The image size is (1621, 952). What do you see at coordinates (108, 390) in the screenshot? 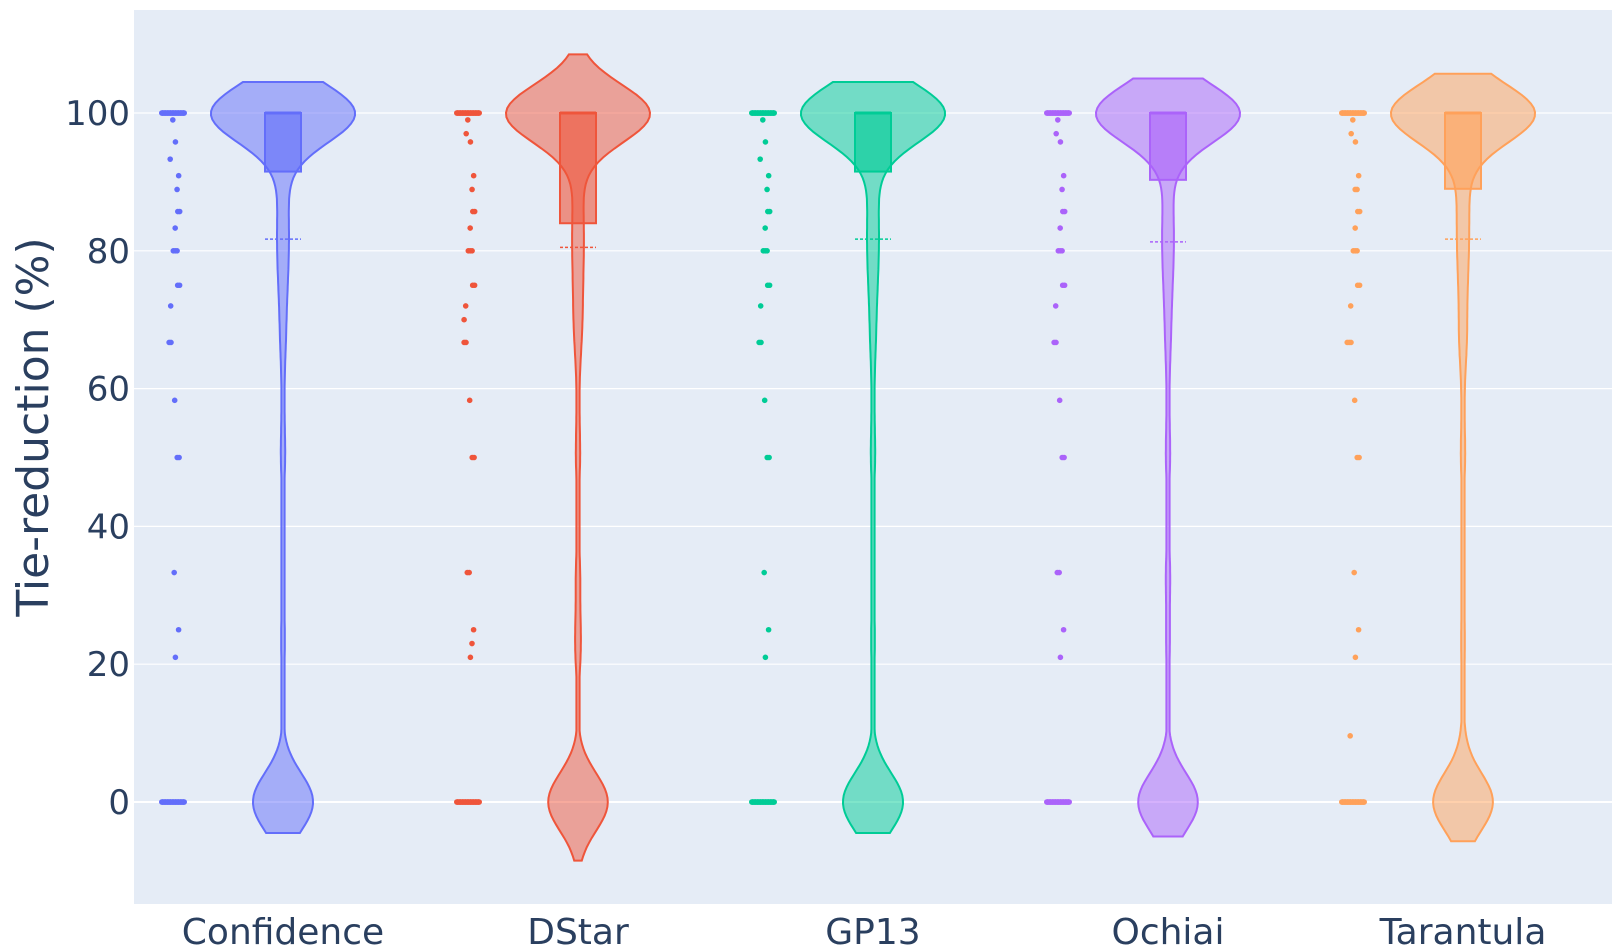
I see `y-tick-label: 60` at bounding box center [108, 390].